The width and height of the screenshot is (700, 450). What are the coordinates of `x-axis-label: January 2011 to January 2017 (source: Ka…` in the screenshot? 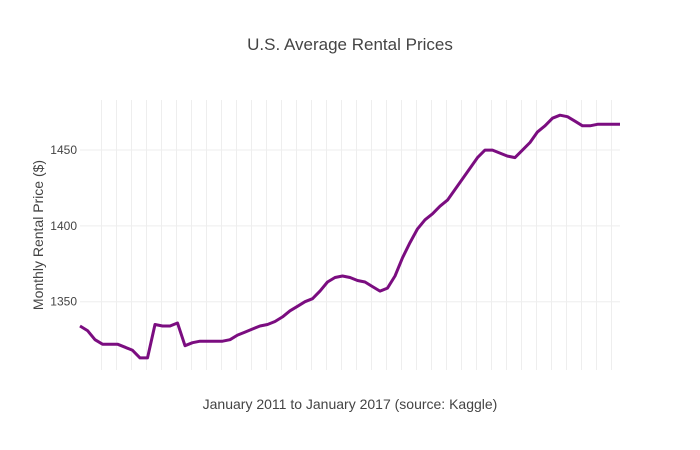 It's located at (350, 404).